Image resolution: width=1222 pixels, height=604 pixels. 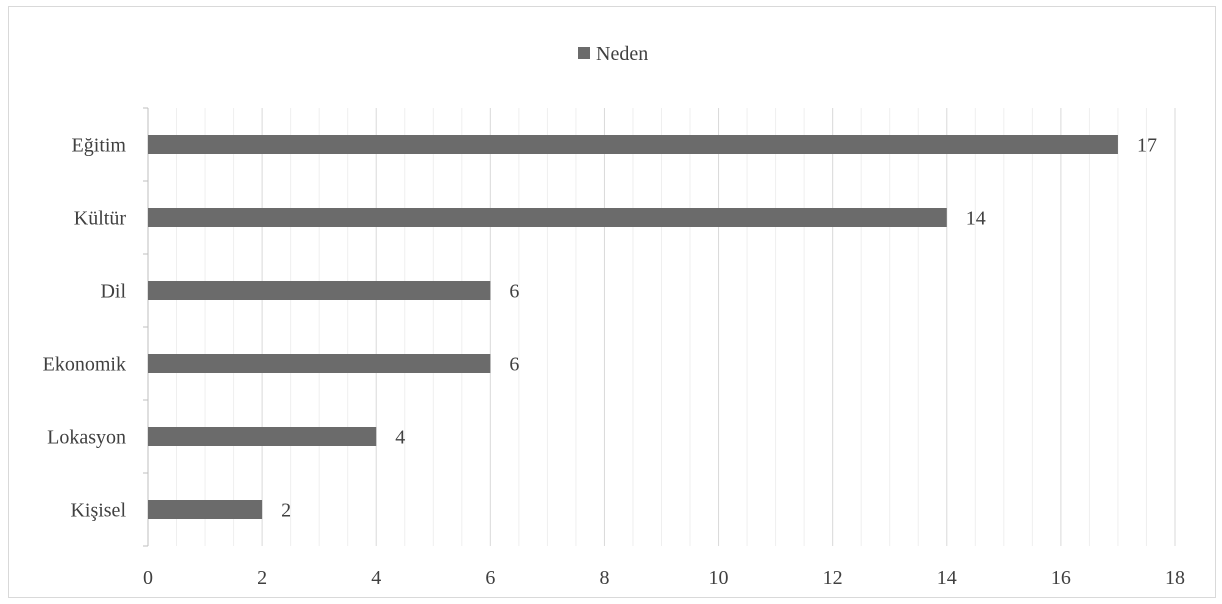 I want to click on legend-swatch, so click(x=584, y=53).